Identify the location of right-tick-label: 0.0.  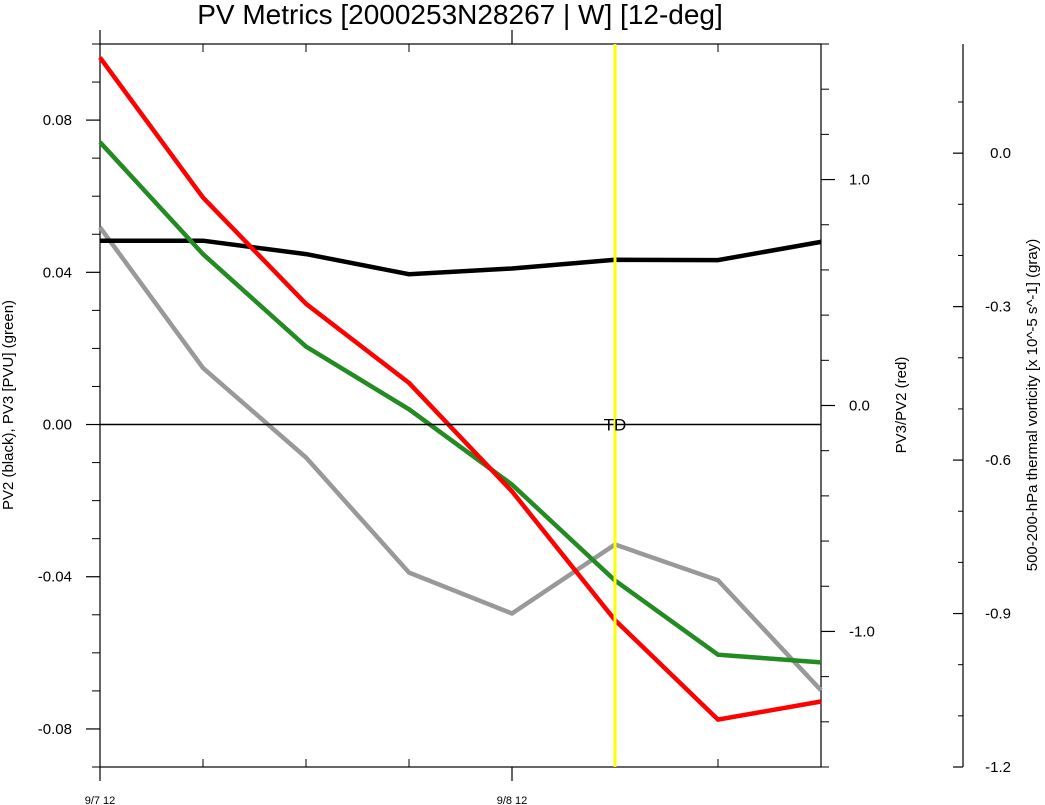
(859, 406).